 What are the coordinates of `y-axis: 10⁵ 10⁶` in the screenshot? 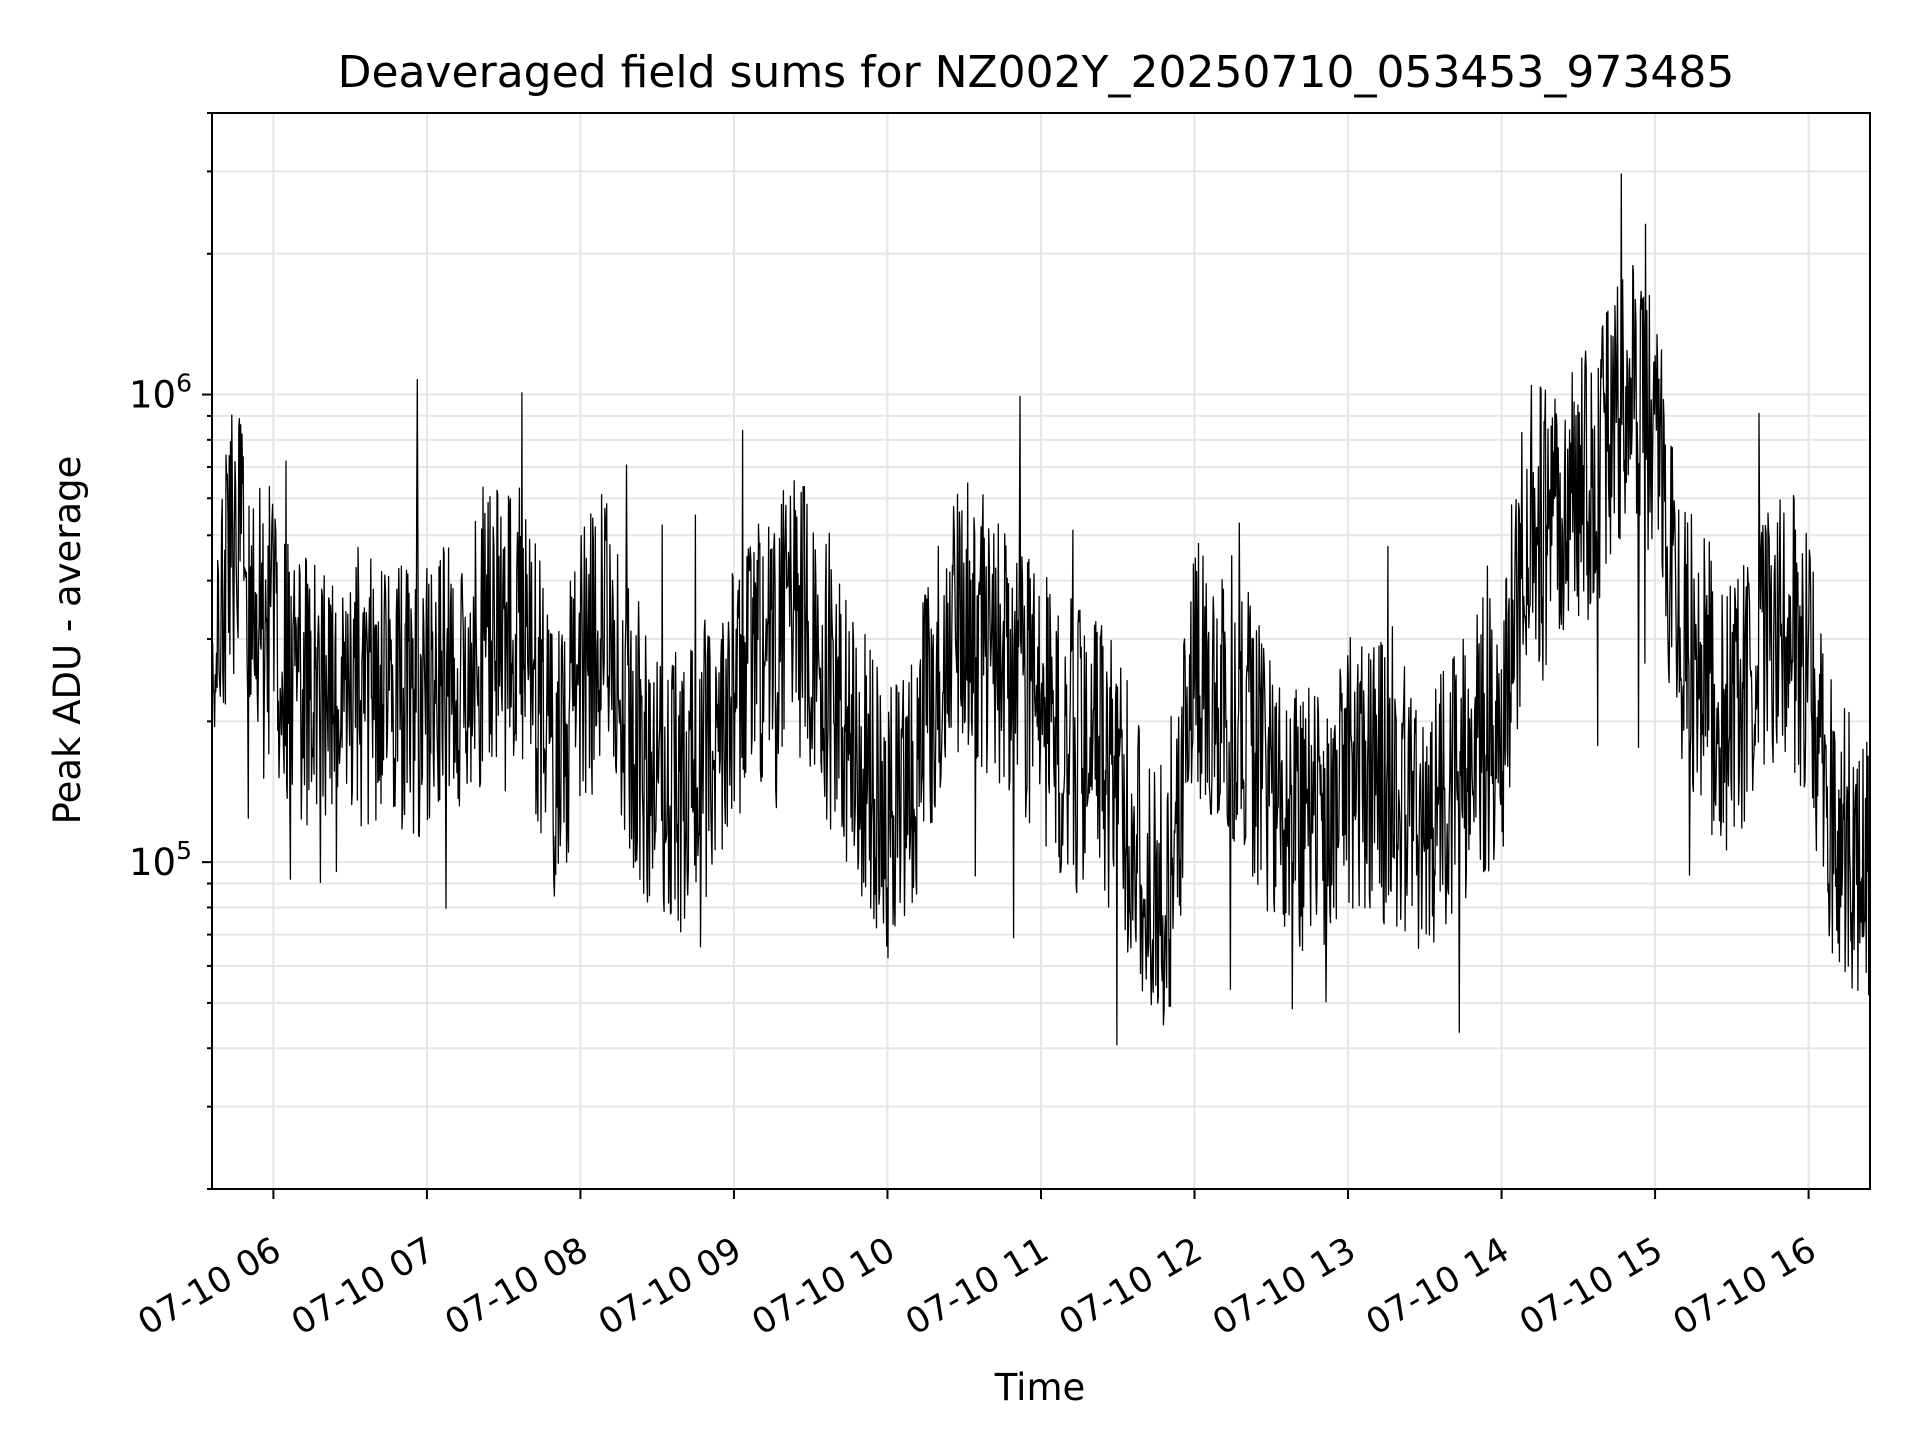 It's located at (170, 651).